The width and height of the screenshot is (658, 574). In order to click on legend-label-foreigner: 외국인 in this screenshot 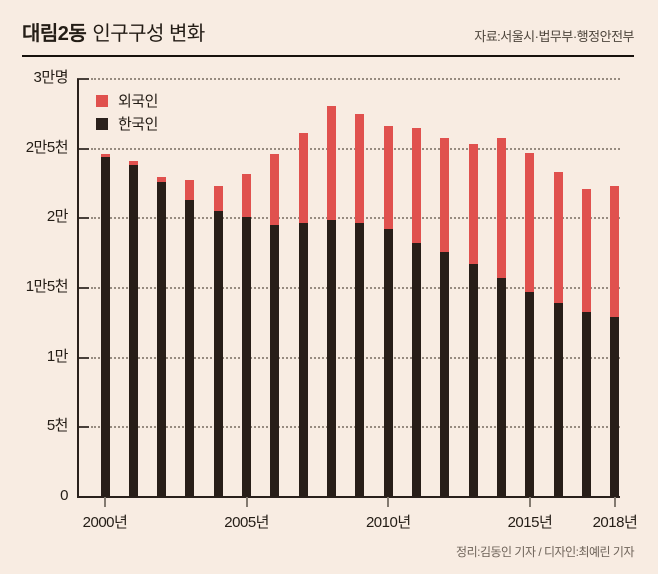, I will do `click(138, 101)`.